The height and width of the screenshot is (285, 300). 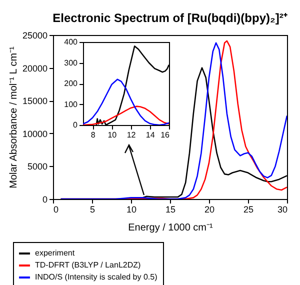 I want to click on x-tick-label: 5, so click(x=93, y=209).